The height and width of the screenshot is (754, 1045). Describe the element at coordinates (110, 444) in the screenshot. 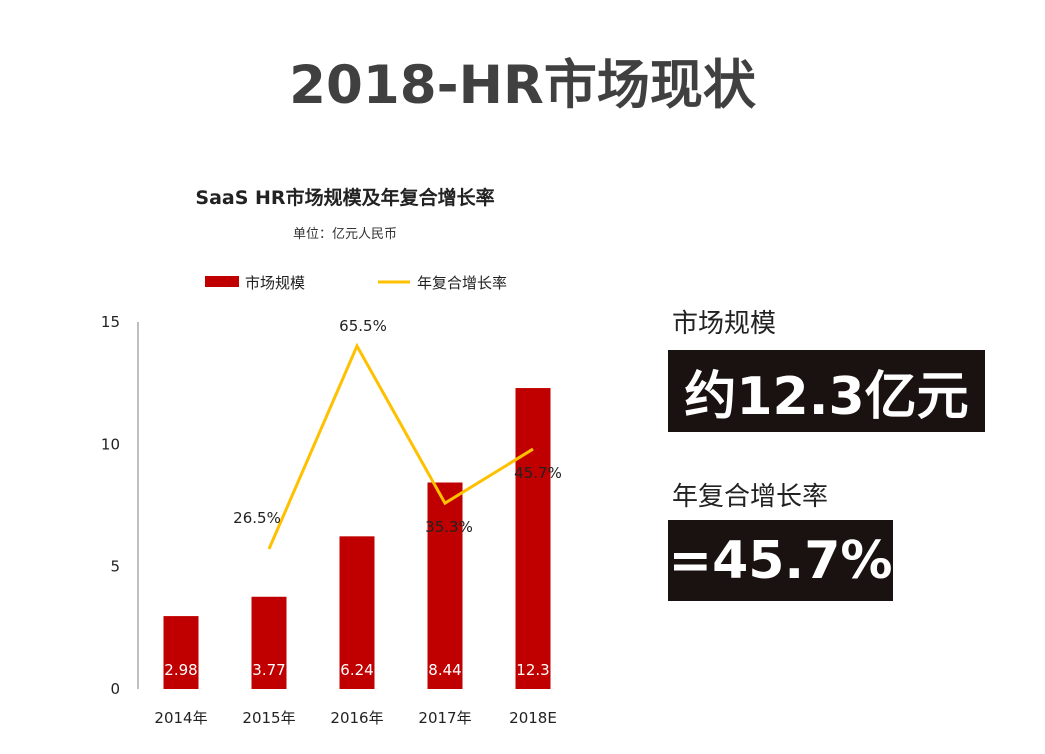

I see `y-tick-label: 10` at that location.